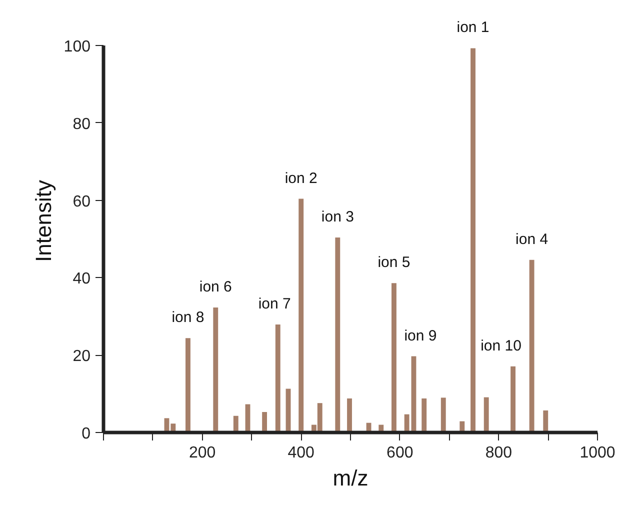  I want to click on x-tick-label: 200, so click(202, 453).